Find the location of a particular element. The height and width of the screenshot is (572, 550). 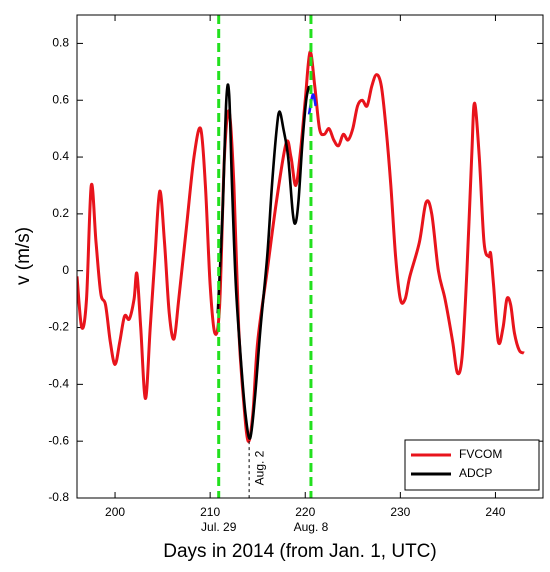

y-axis-label: v (m/s) is located at coordinates (23, 256).